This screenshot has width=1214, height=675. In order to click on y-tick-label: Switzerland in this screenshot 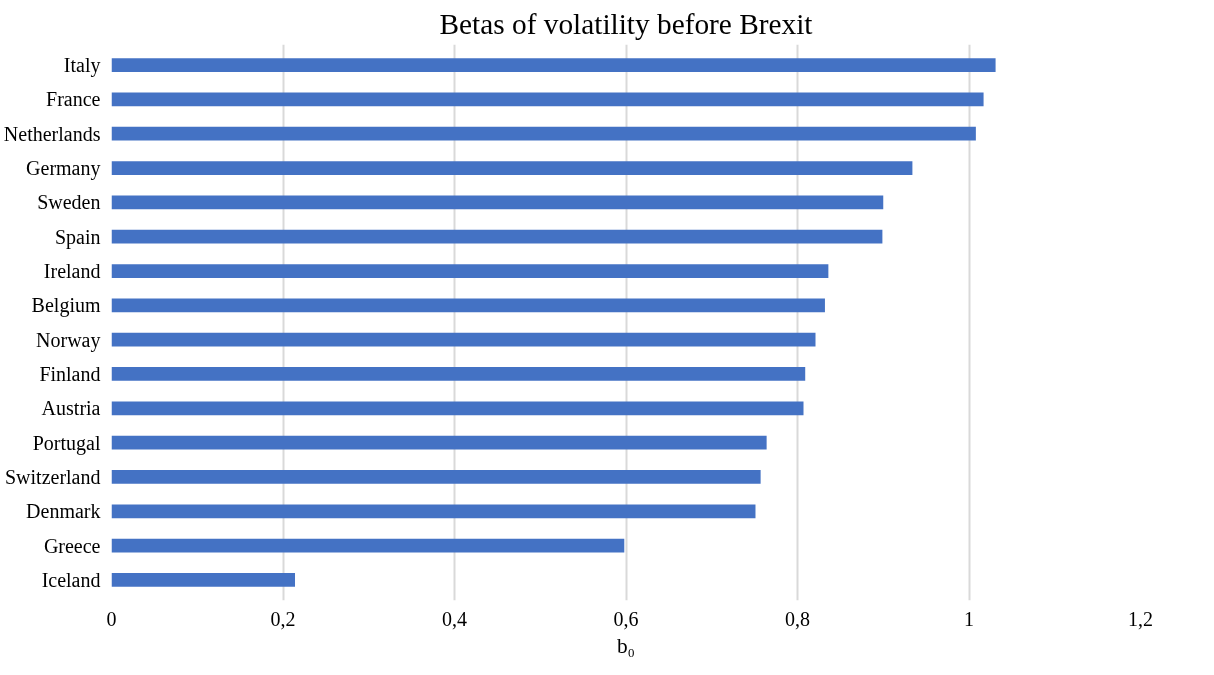, I will do `click(52, 476)`.